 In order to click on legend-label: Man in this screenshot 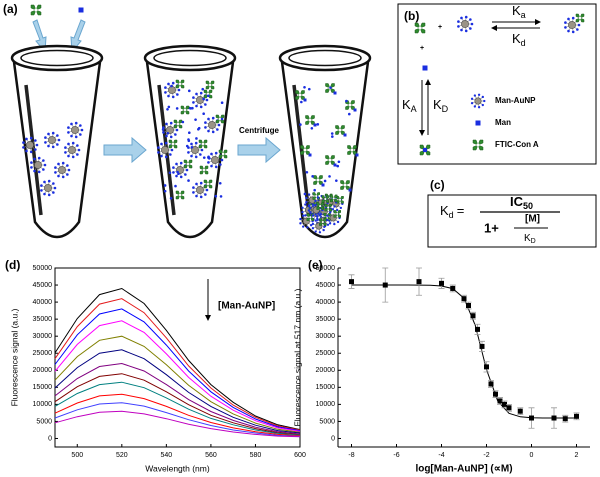, I will do `click(503, 122)`.